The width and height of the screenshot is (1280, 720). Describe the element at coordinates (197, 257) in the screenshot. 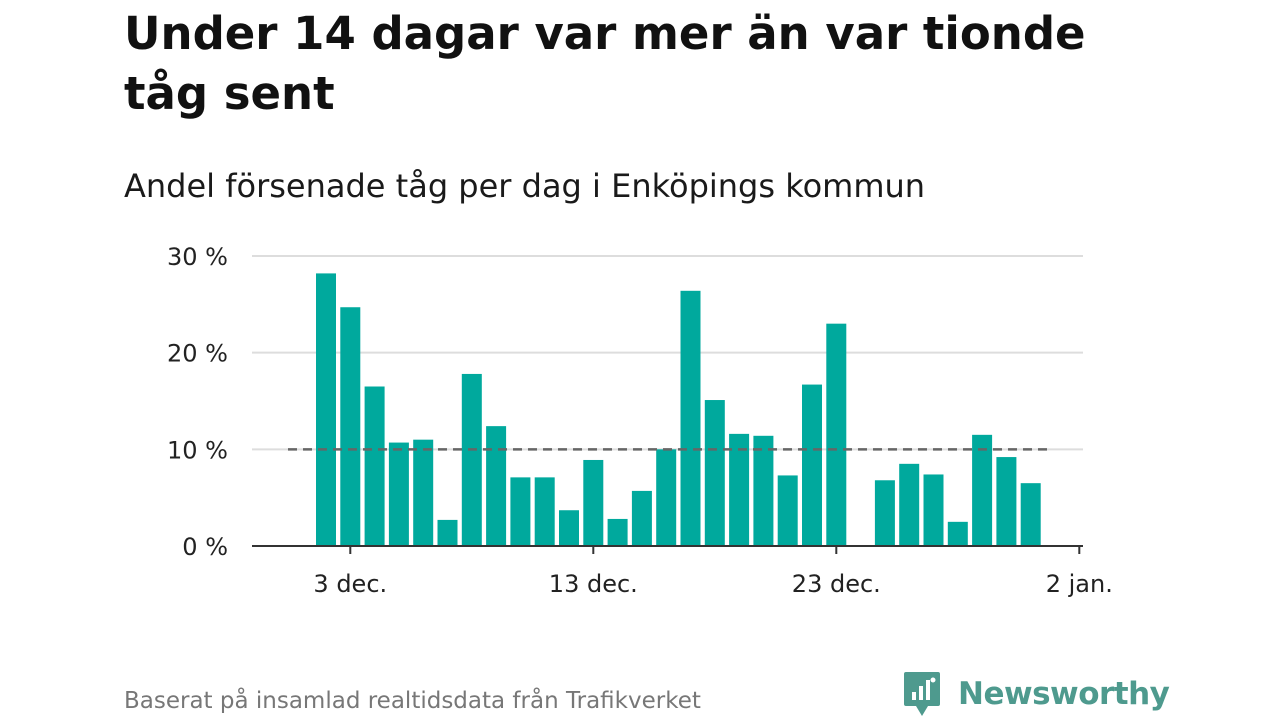

I see `y-tick-label: 30 %` at that location.